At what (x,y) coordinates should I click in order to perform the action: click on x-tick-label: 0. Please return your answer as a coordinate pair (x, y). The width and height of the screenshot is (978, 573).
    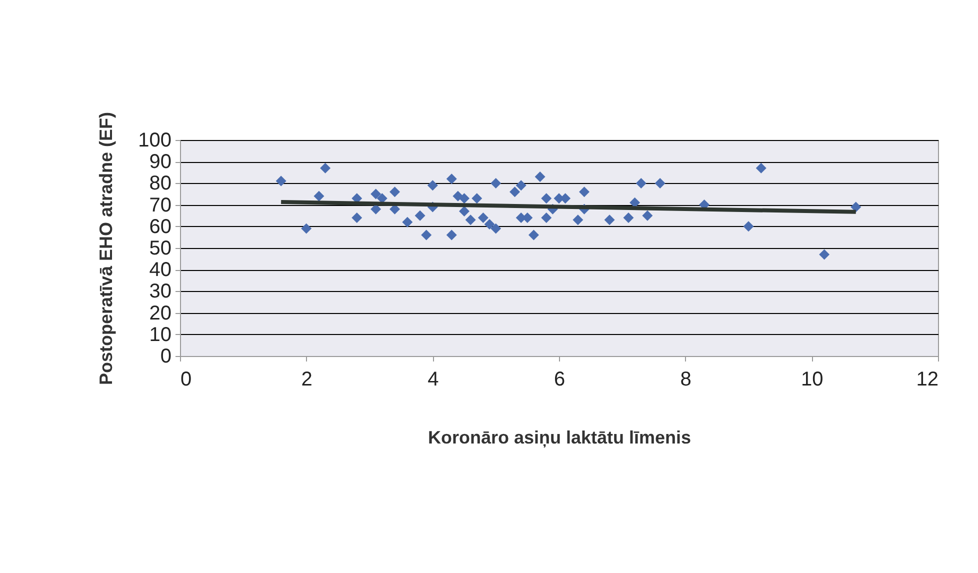
    Looking at the image, I should click on (186, 379).